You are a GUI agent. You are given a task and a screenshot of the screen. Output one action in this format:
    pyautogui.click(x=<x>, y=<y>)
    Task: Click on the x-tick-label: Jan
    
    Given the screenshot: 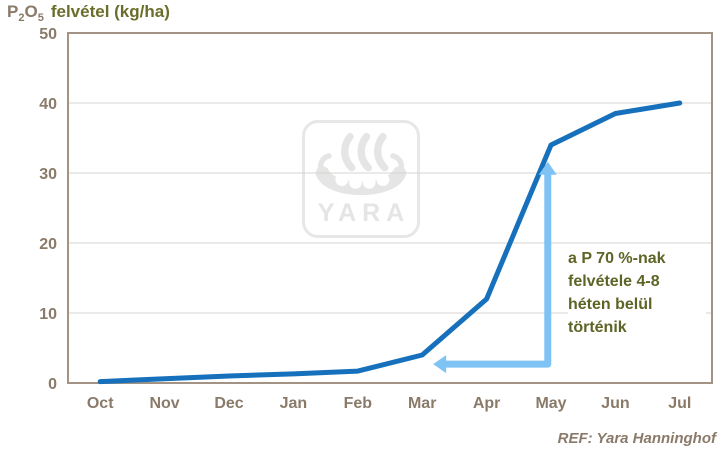 What is the action you would take?
    pyautogui.click(x=294, y=403)
    